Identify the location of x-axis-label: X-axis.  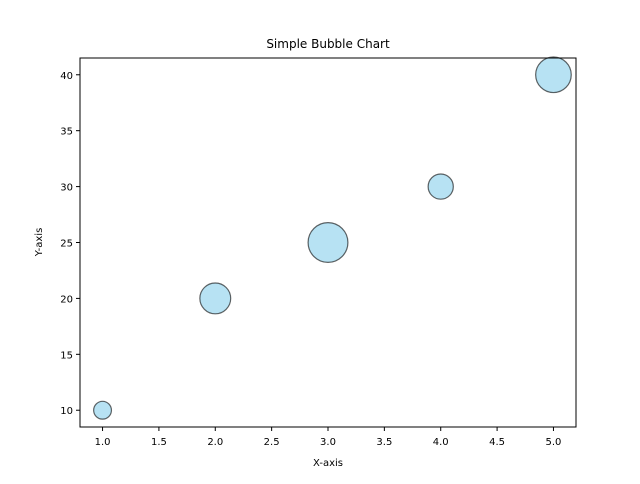
(328, 463).